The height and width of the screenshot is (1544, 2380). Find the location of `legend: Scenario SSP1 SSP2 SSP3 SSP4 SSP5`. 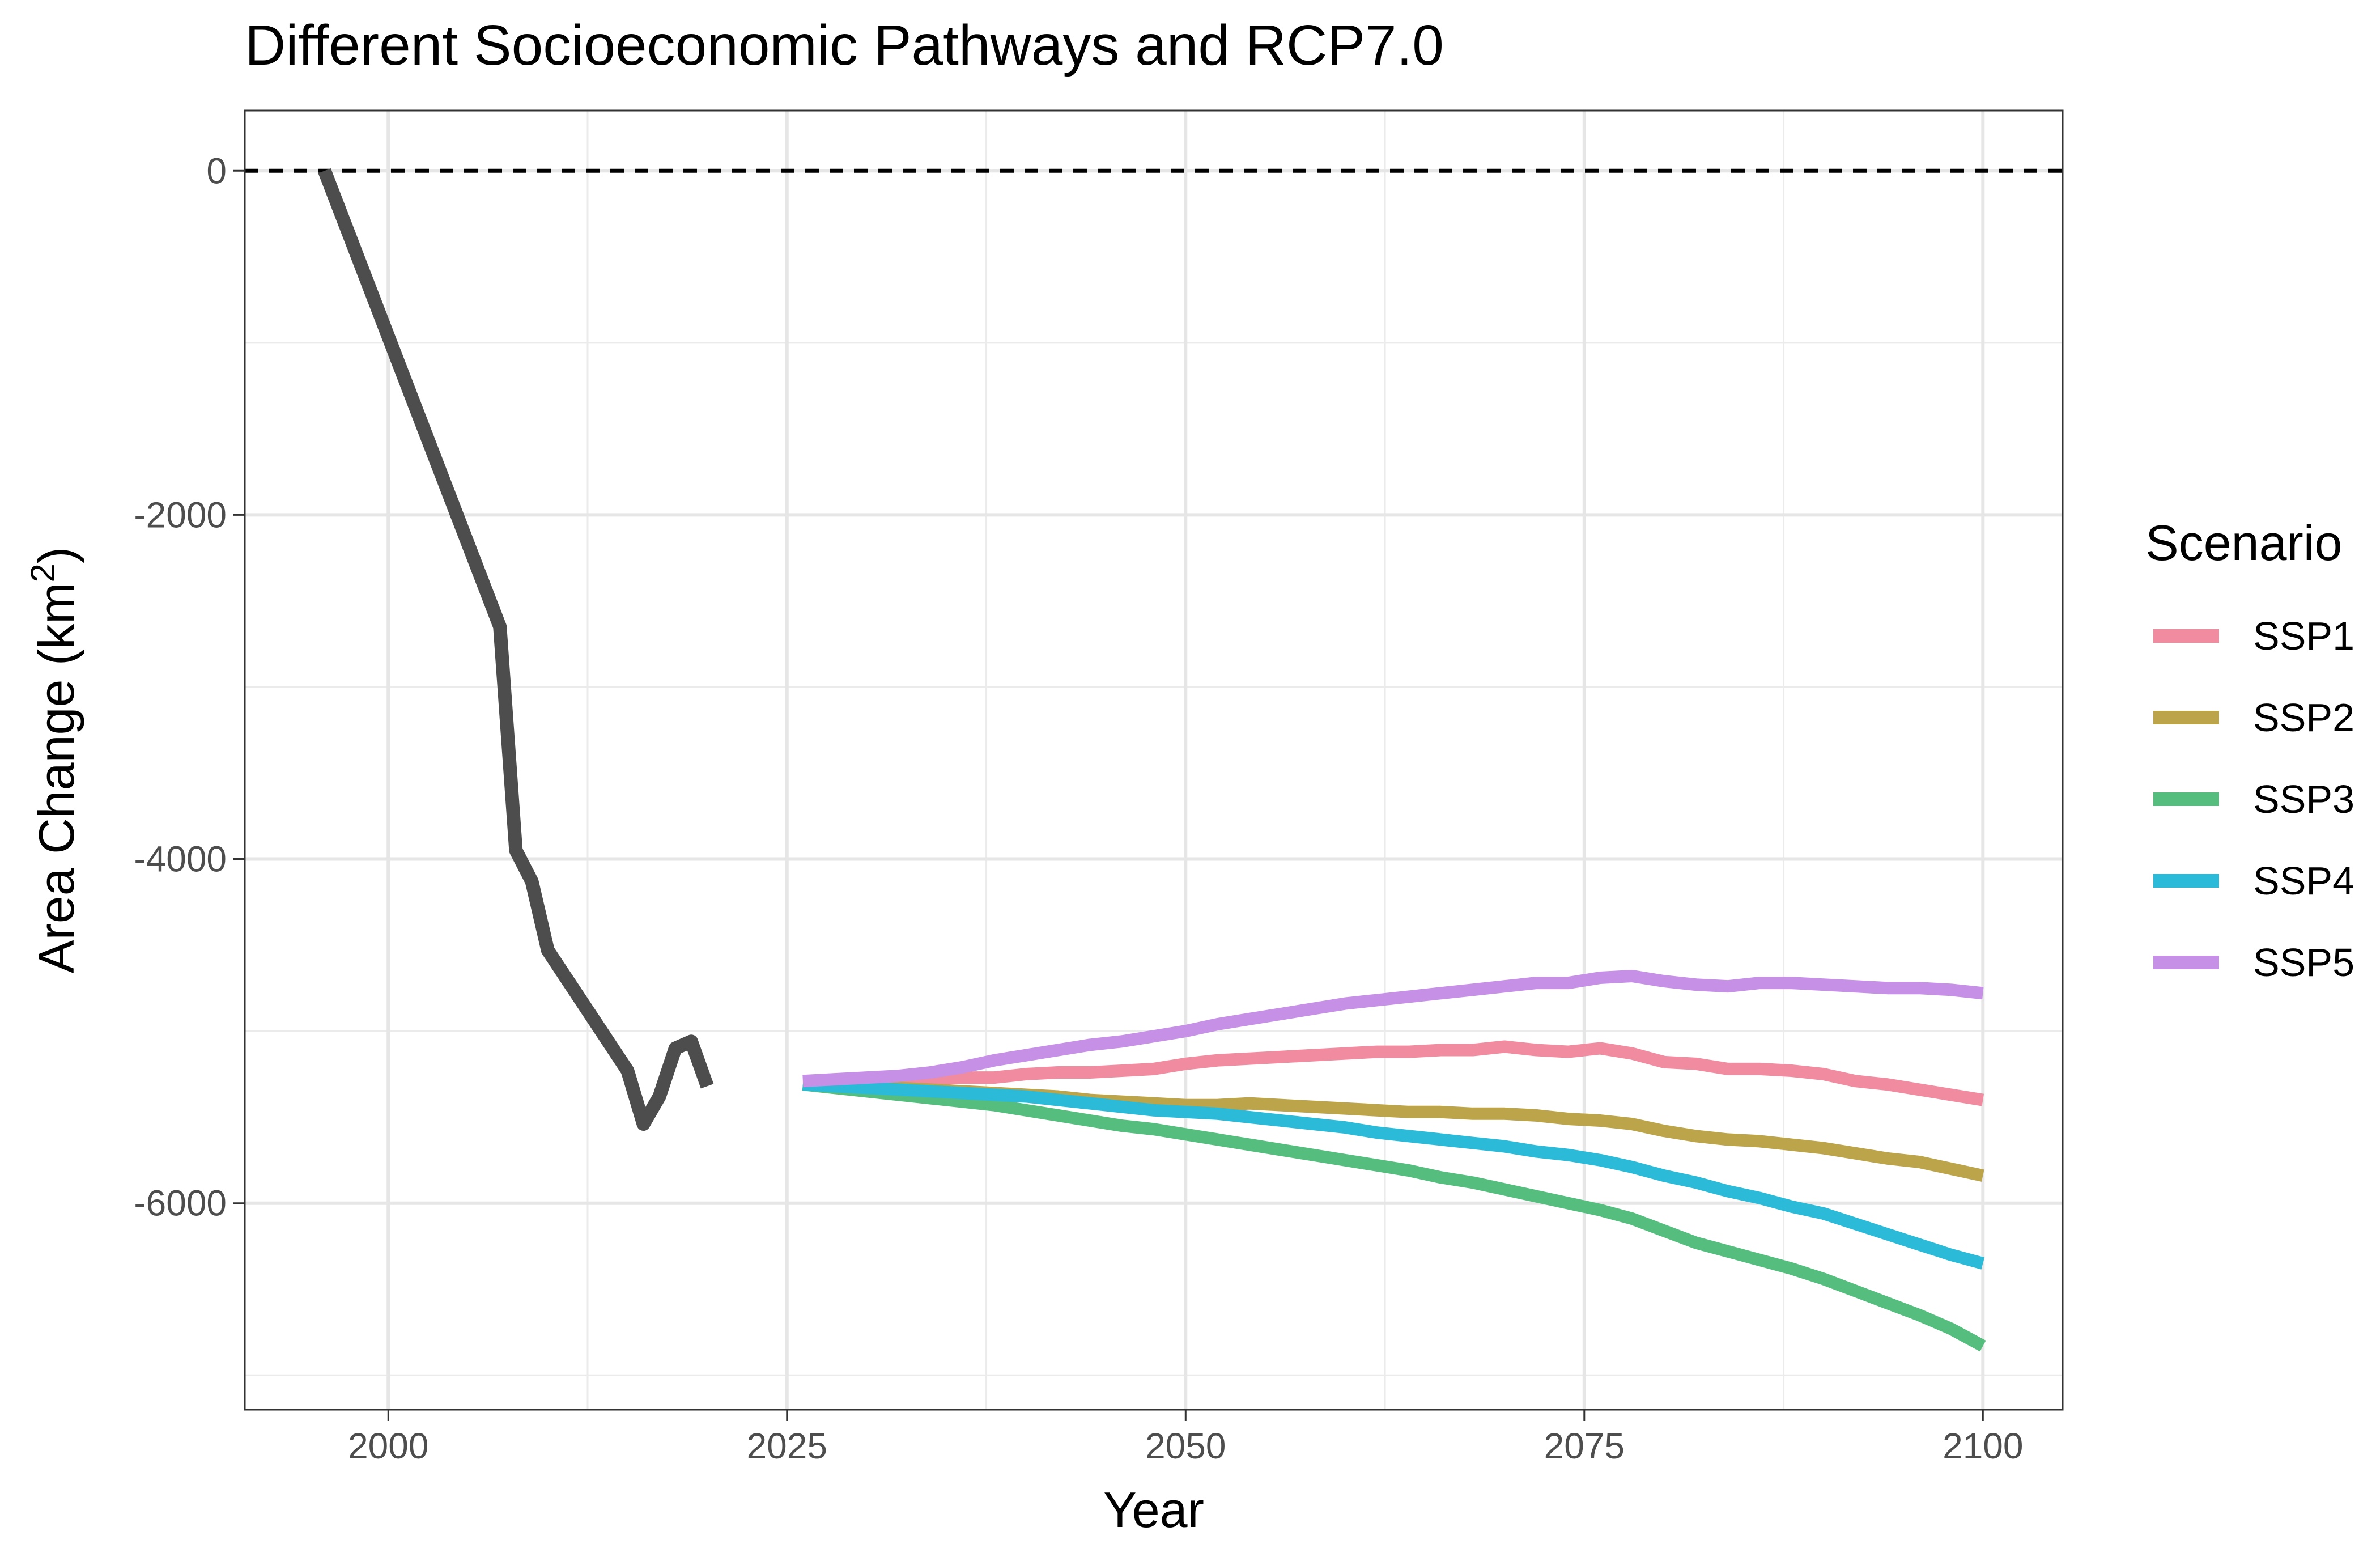

legend: Scenario SSP1 SSP2 SSP3 SSP4 SSP5 is located at coordinates (2249, 750).